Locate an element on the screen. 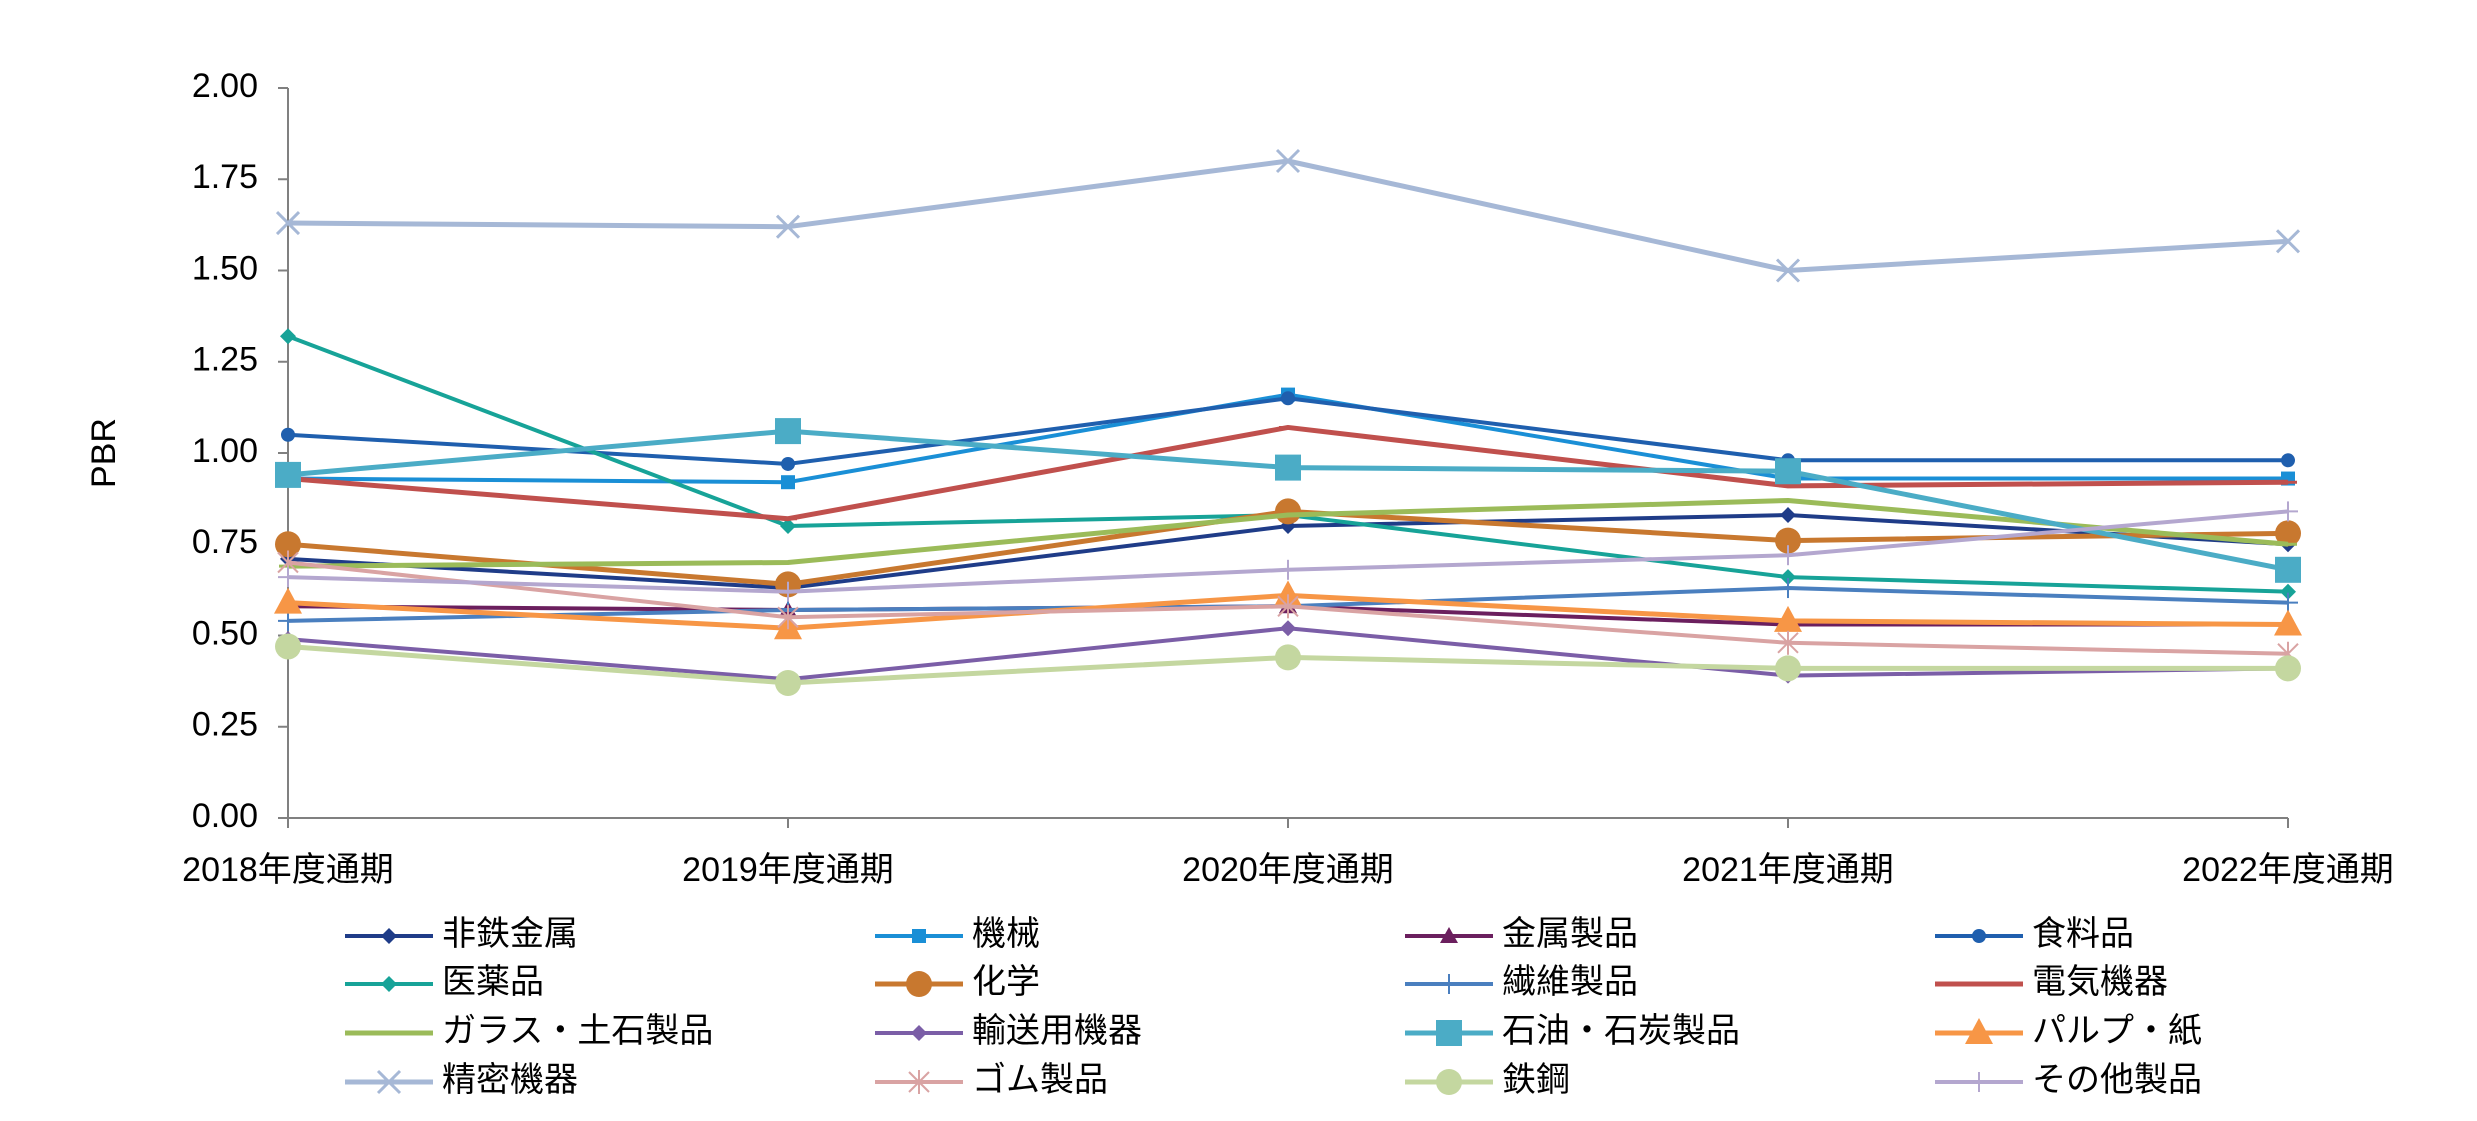 This screenshot has height=1121, width=2477. y-ticks: 0.00 0.25 0.50 0.75 1.00 1.25 1.50 1.75 2.00 is located at coordinates (240, 451).